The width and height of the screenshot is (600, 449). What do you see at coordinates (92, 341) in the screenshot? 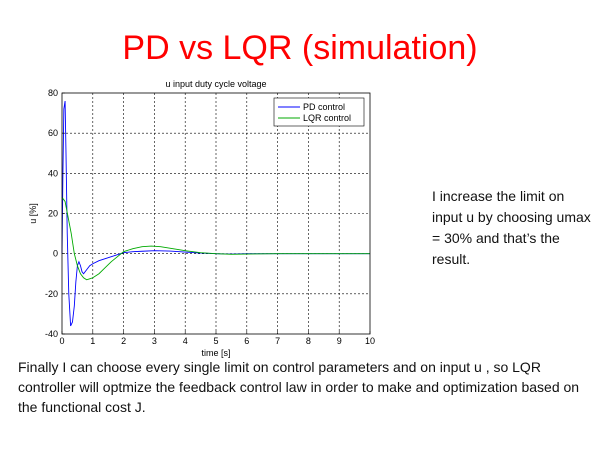
I see `x-tick-label: 1` at bounding box center [92, 341].